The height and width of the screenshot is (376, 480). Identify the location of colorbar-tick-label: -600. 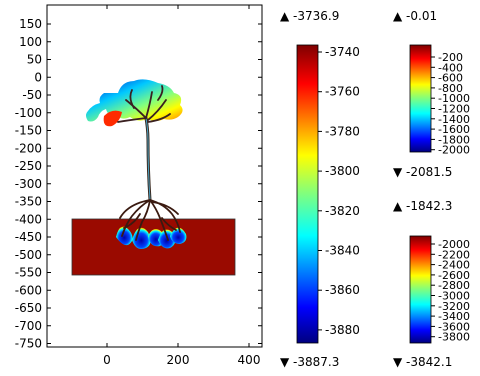
(450, 78).